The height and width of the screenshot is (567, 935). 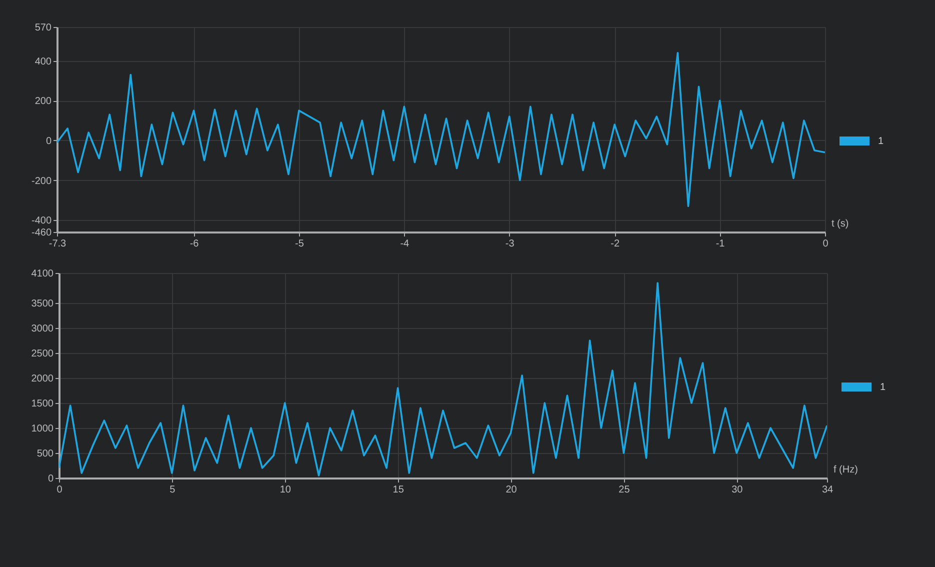 What do you see at coordinates (510, 244) in the screenshot?
I see `x-tick-label: -3` at bounding box center [510, 244].